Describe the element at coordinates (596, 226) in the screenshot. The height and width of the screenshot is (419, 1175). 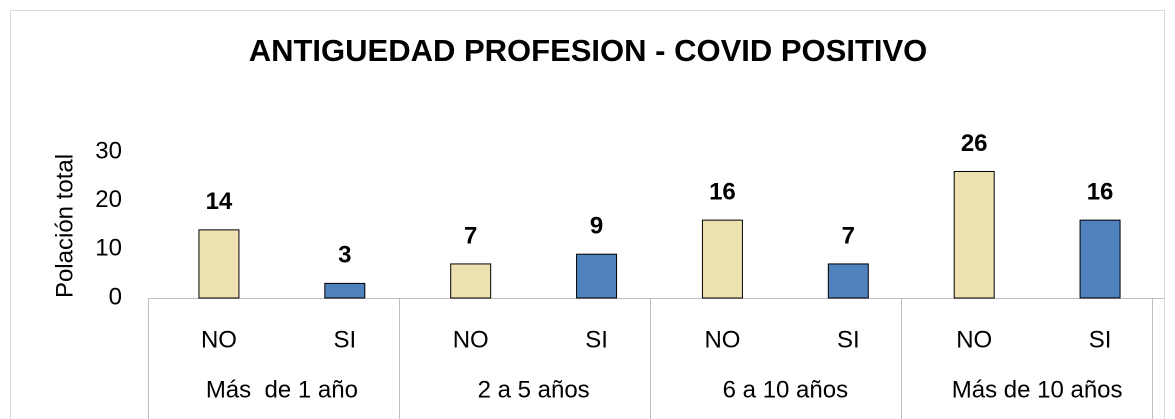
I see `data-label: 9` at that location.